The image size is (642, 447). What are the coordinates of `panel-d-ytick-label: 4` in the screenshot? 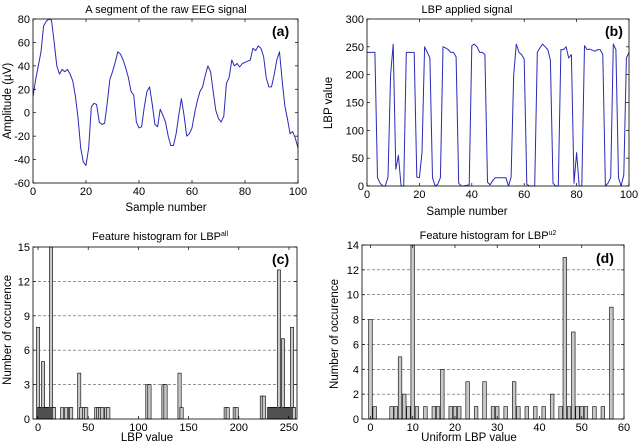 It's located at (356, 370).